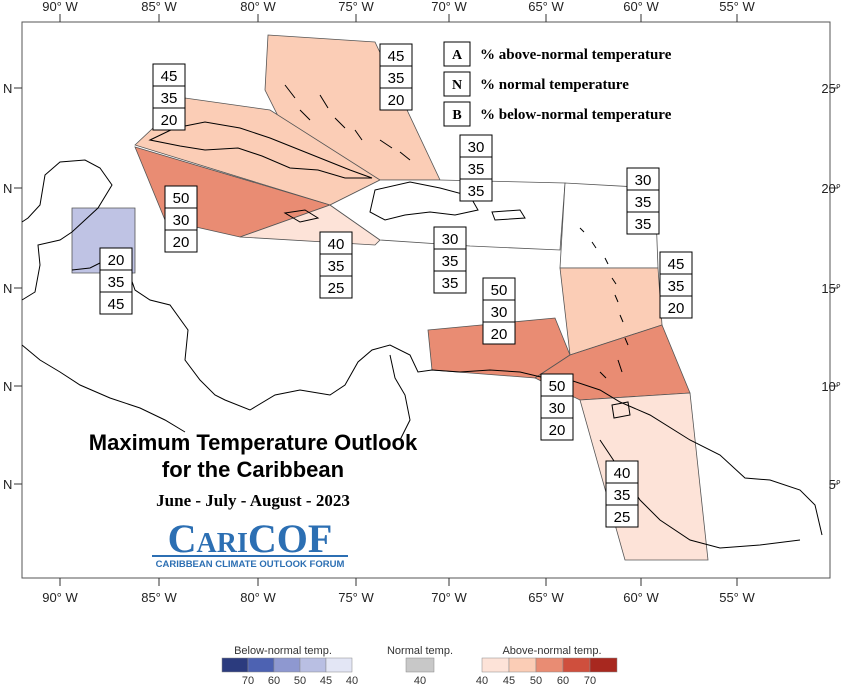  What do you see at coordinates (643, 201) in the screenshot?
I see `prob-box-northern-leewards: 30 35 35` at bounding box center [643, 201].